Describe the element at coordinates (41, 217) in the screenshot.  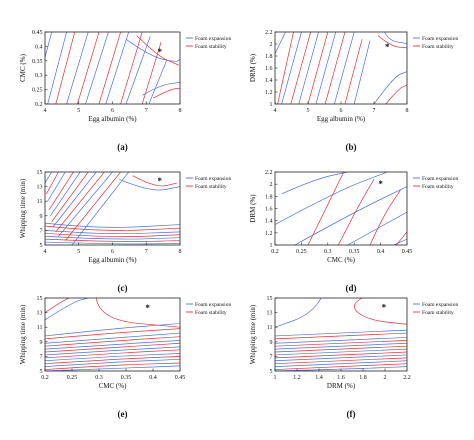
I see `y-tick-label: 9` at that location.